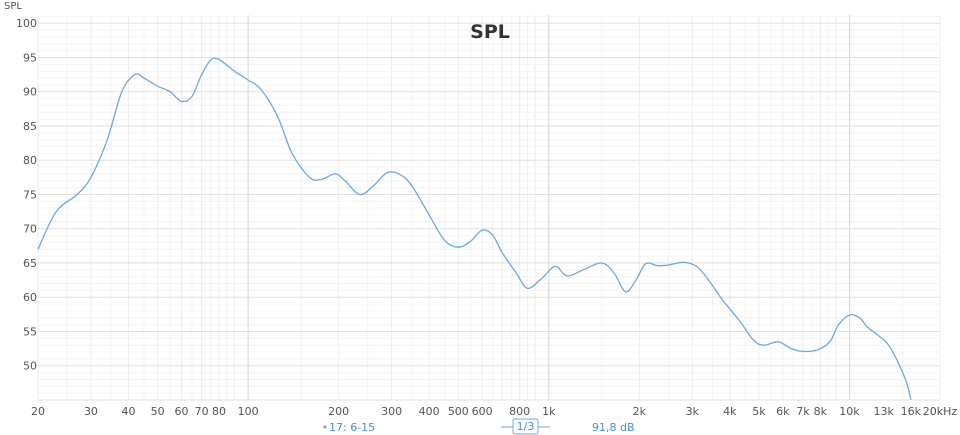  What do you see at coordinates (849, 411) in the screenshot?
I see `x-tick-label: 10k` at bounding box center [849, 411].